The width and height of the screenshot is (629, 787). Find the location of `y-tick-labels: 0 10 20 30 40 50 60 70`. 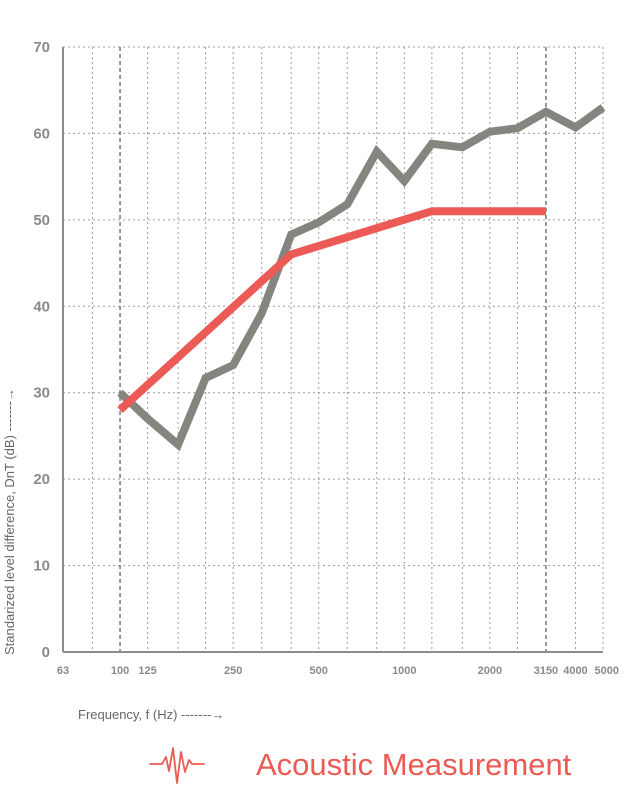

y-tick-labels: 0 10 20 30 40 50 60 70 is located at coordinates (41, 350).